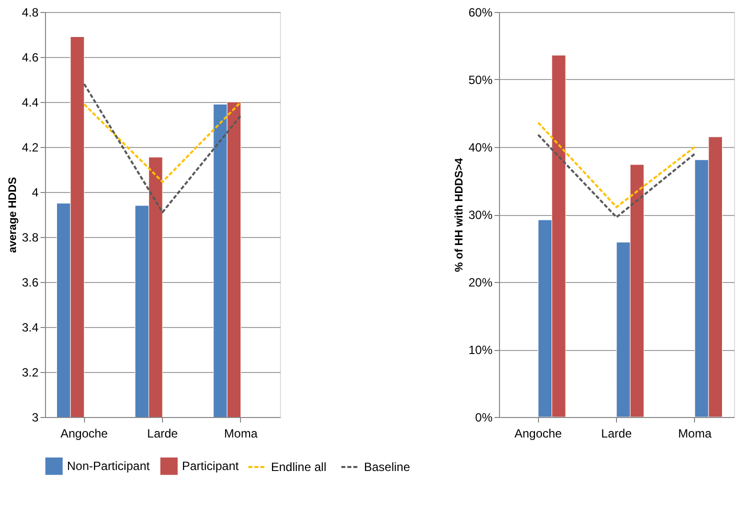 The image size is (753, 524). What do you see at coordinates (459, 214) in the screenshot?
I see `y-axis-title: % of HH with HDDS>4` at bounding box center [459, 214].